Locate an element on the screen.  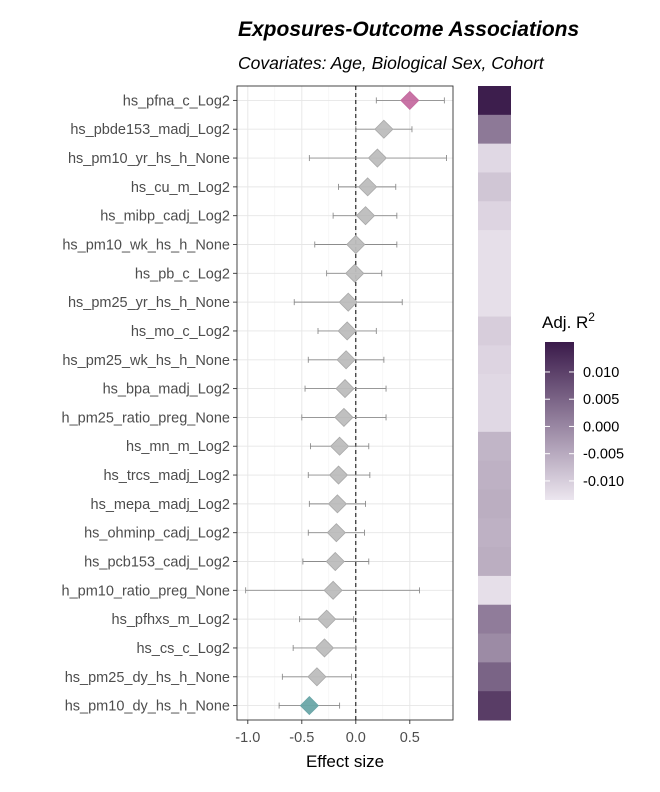
y-tick-label: hs_mepa_madj_Log2 is located at coordinates (160, 505).